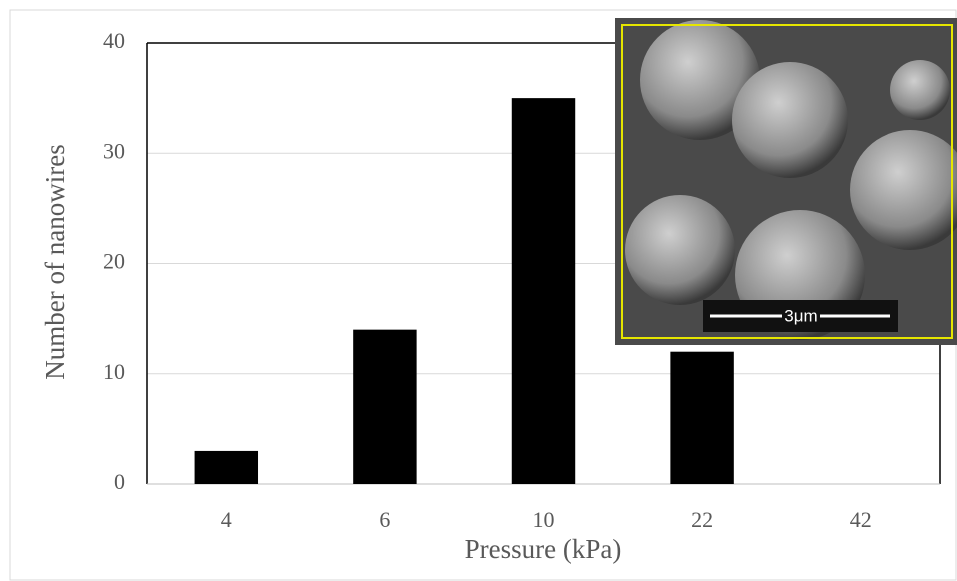 The height and width of the screenshot is (581, 957). Describe the element at coordinates (55, 261) in the screenshot. I see `y-axis-title: Number of nanowires` at that location.